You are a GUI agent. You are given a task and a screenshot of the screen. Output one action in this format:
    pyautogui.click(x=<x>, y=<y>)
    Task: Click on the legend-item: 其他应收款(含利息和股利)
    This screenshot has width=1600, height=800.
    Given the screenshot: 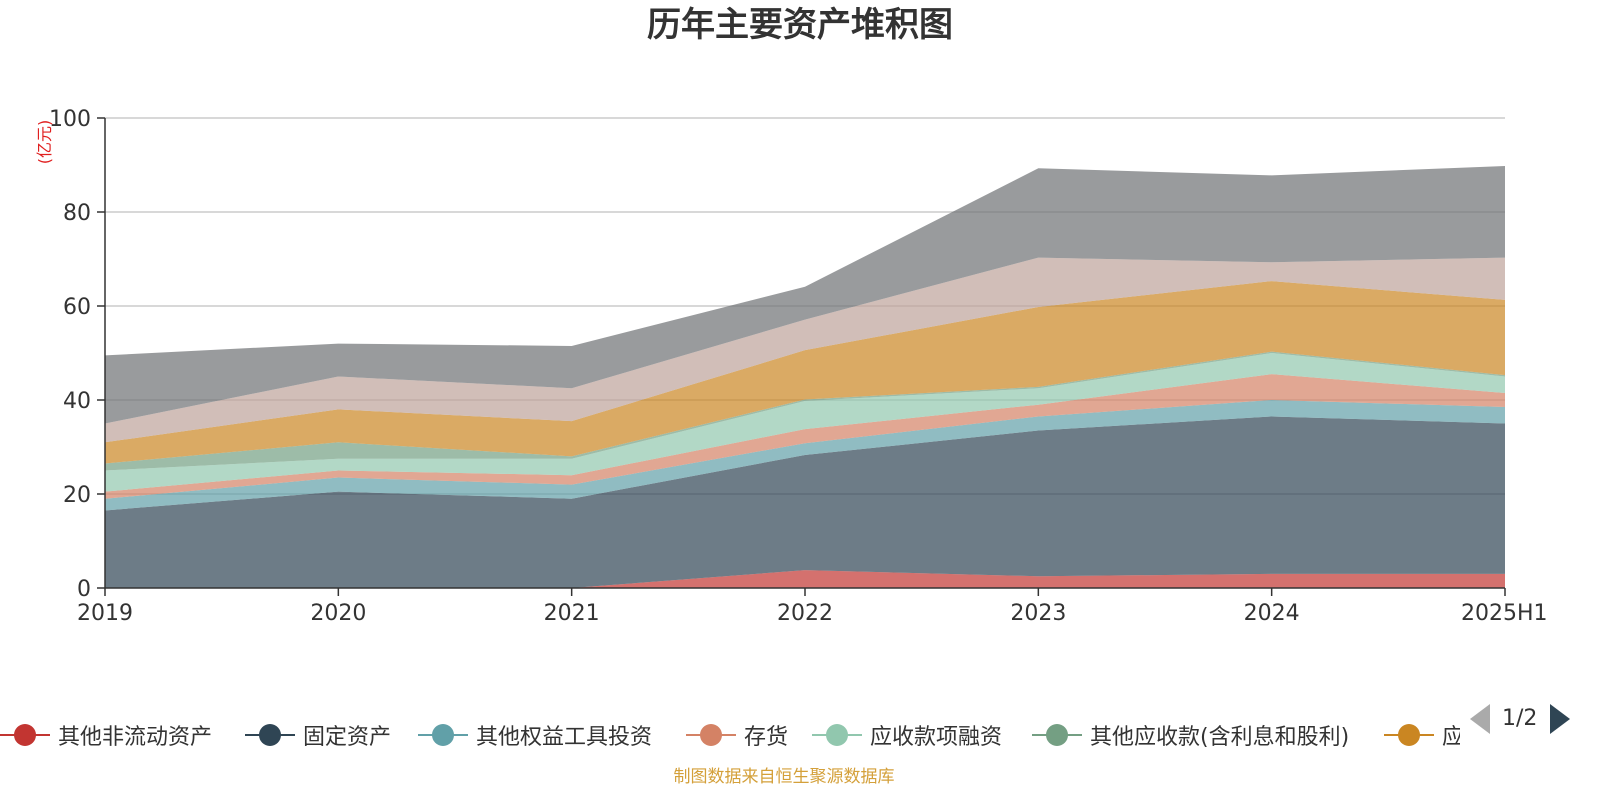 What is the action you would take?
    pyautogui.click(x=1190, y=735)
    